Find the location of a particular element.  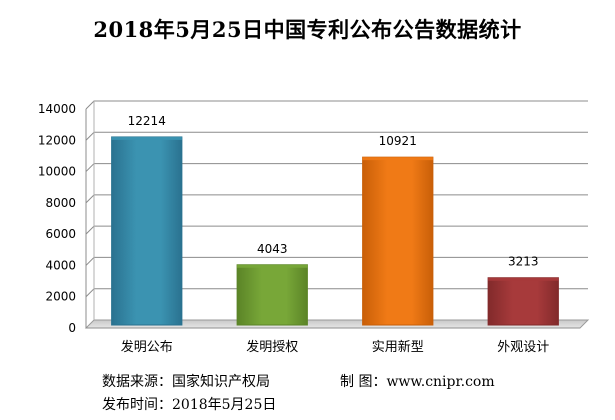

data-label: 3213 is located at coordinates (523, 262).